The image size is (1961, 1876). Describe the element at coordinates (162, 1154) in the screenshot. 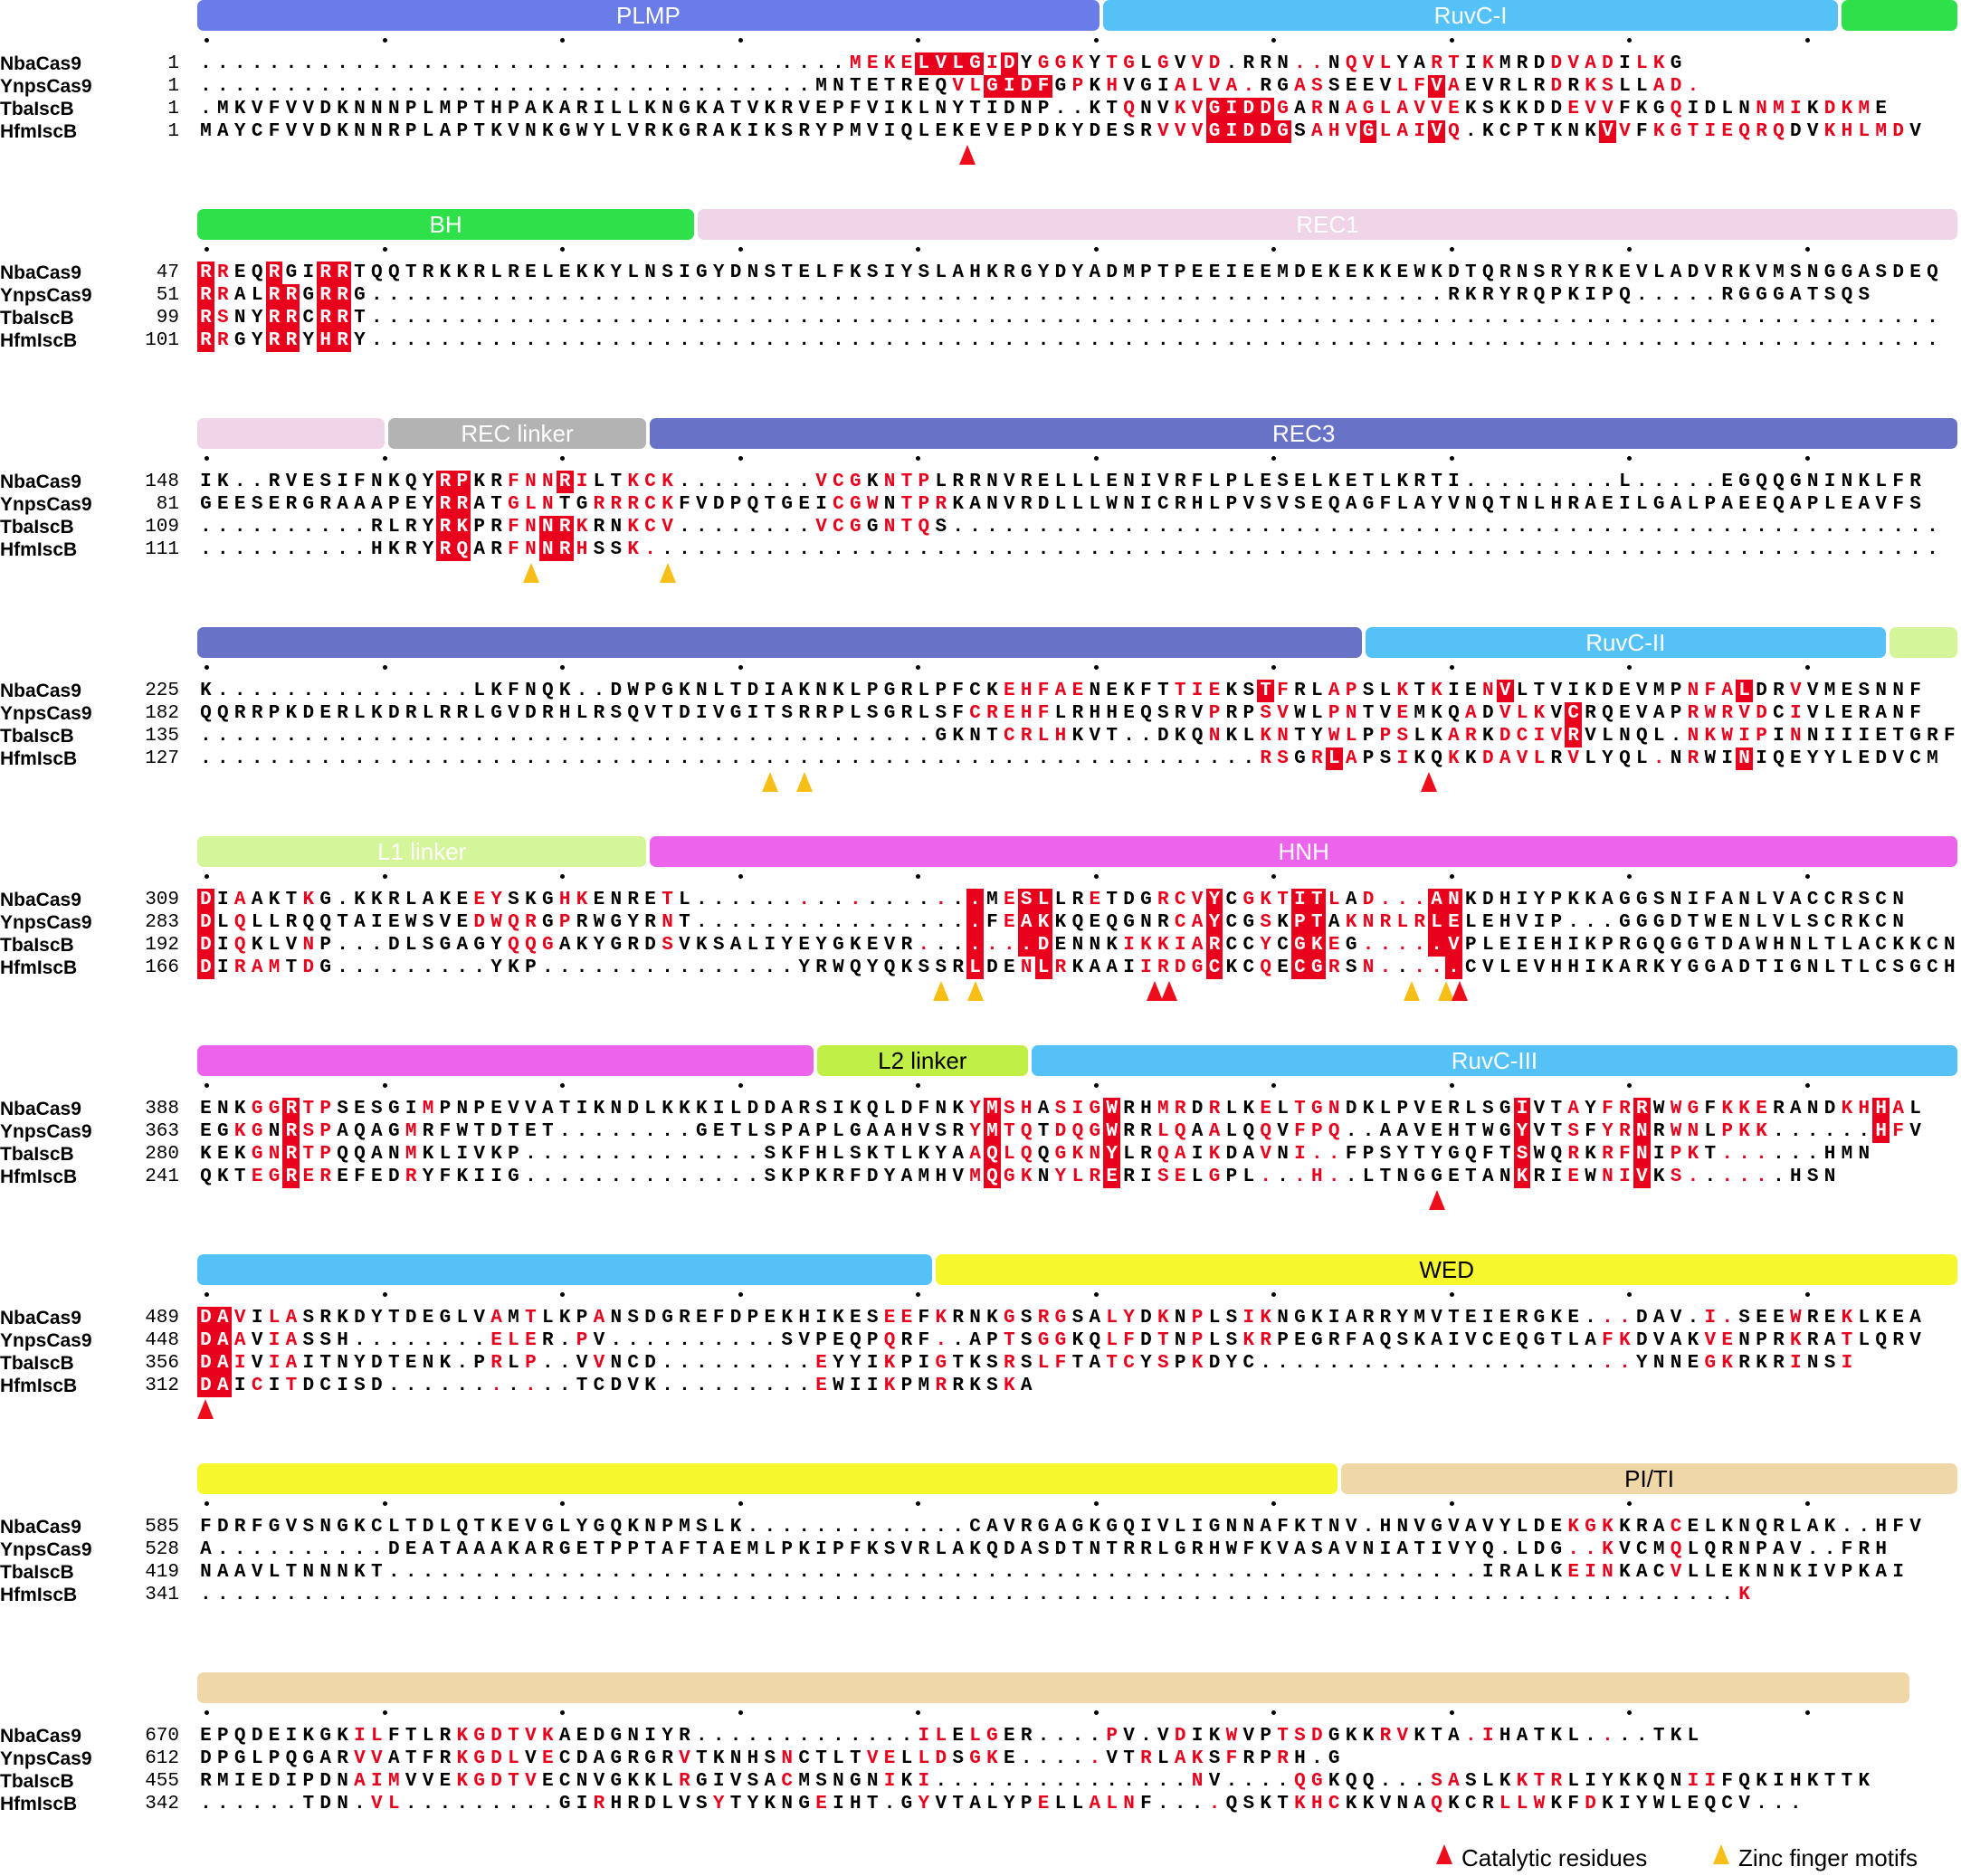

I see `row-start-number: 280` at that location.